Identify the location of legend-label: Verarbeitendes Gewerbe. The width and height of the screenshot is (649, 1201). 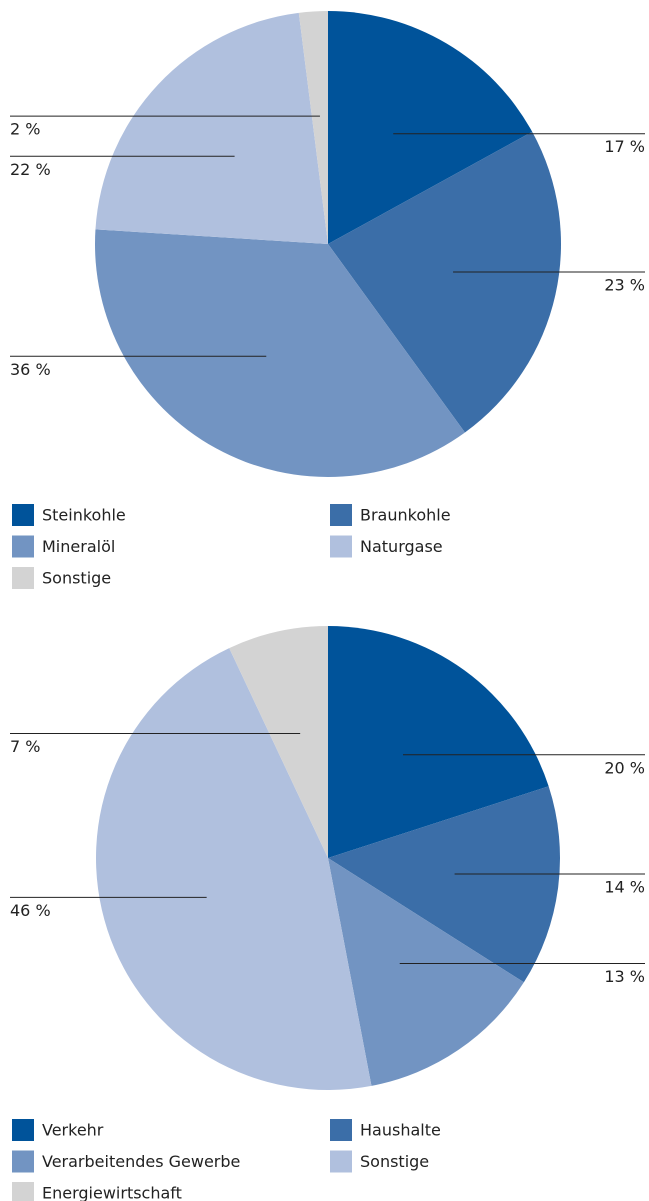
(141, 1161).